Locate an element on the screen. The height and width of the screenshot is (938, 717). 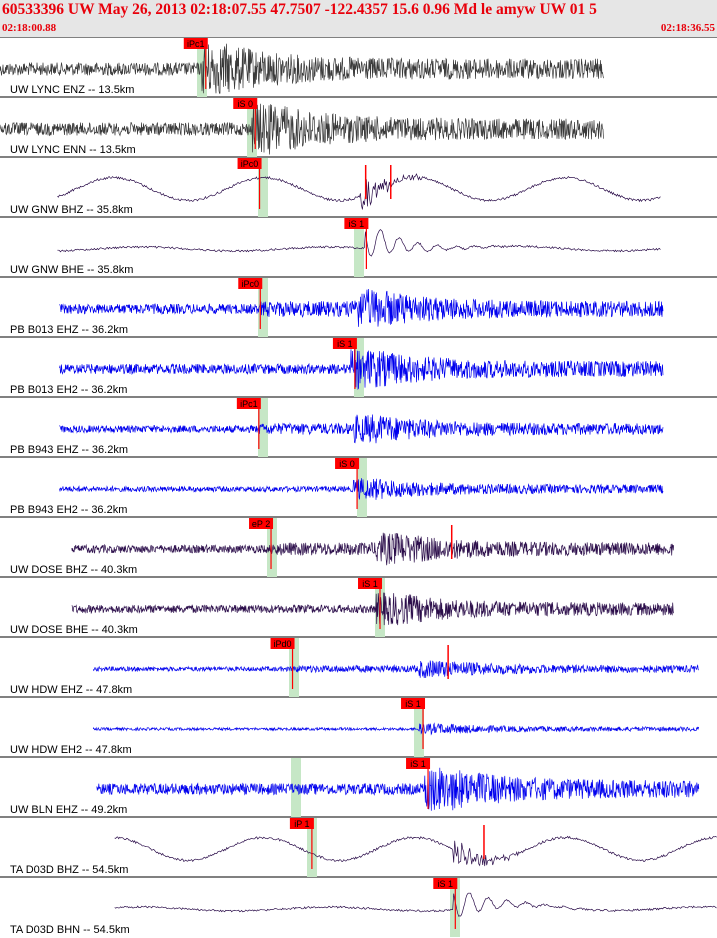
trace-row: iP 1 TA D03D BHZ -- 54.5km is located at coordinates (363, 847).